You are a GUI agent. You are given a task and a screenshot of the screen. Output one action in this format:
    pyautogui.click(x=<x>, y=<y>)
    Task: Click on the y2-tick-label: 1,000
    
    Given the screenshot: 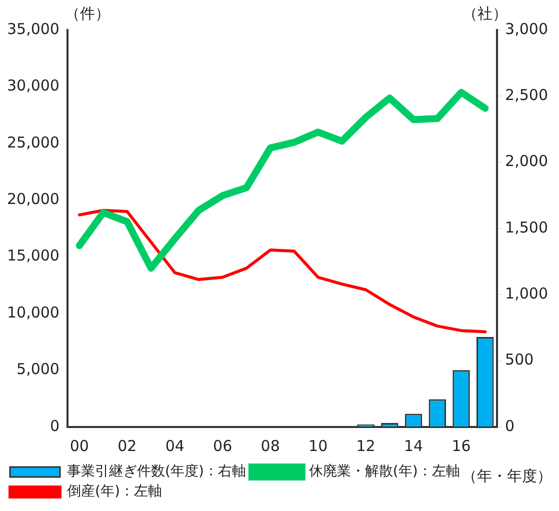 What is the action you would take?
    pyautogui.click(x=526, y=293)
    